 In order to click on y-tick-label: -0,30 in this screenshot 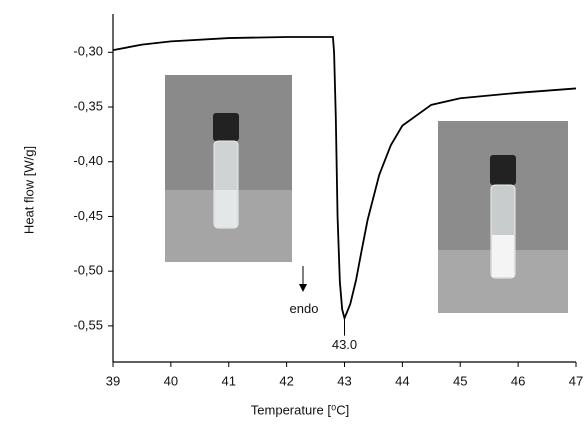, I will do `click(88, 51)`.